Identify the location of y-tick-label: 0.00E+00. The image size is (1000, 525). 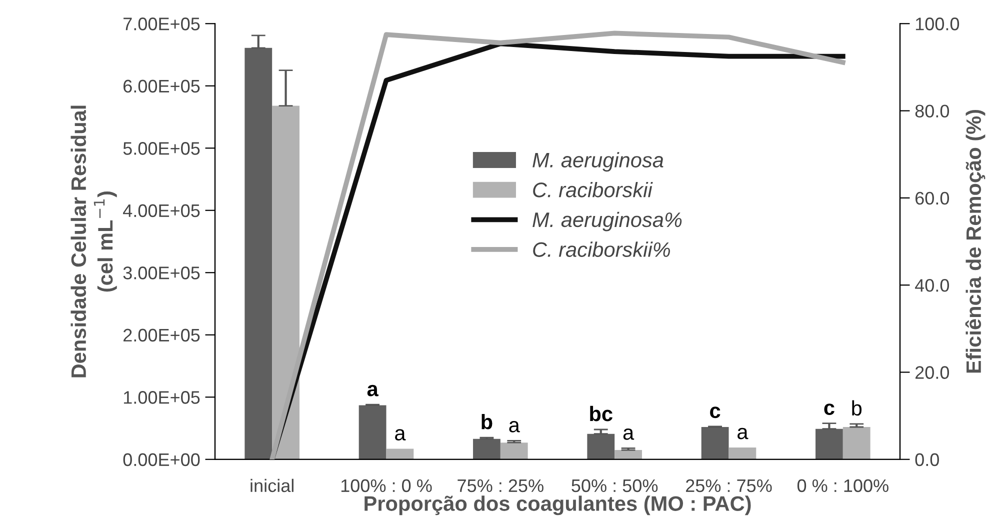
(161, 459).